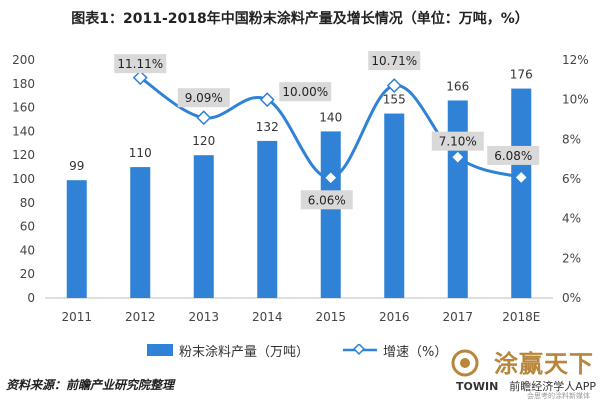 The width and height of the screenshot is (600, 401). Describe the element at coordinates (23, 60) in the screenshot. I see `y-left-tick-label: 200` at that location.